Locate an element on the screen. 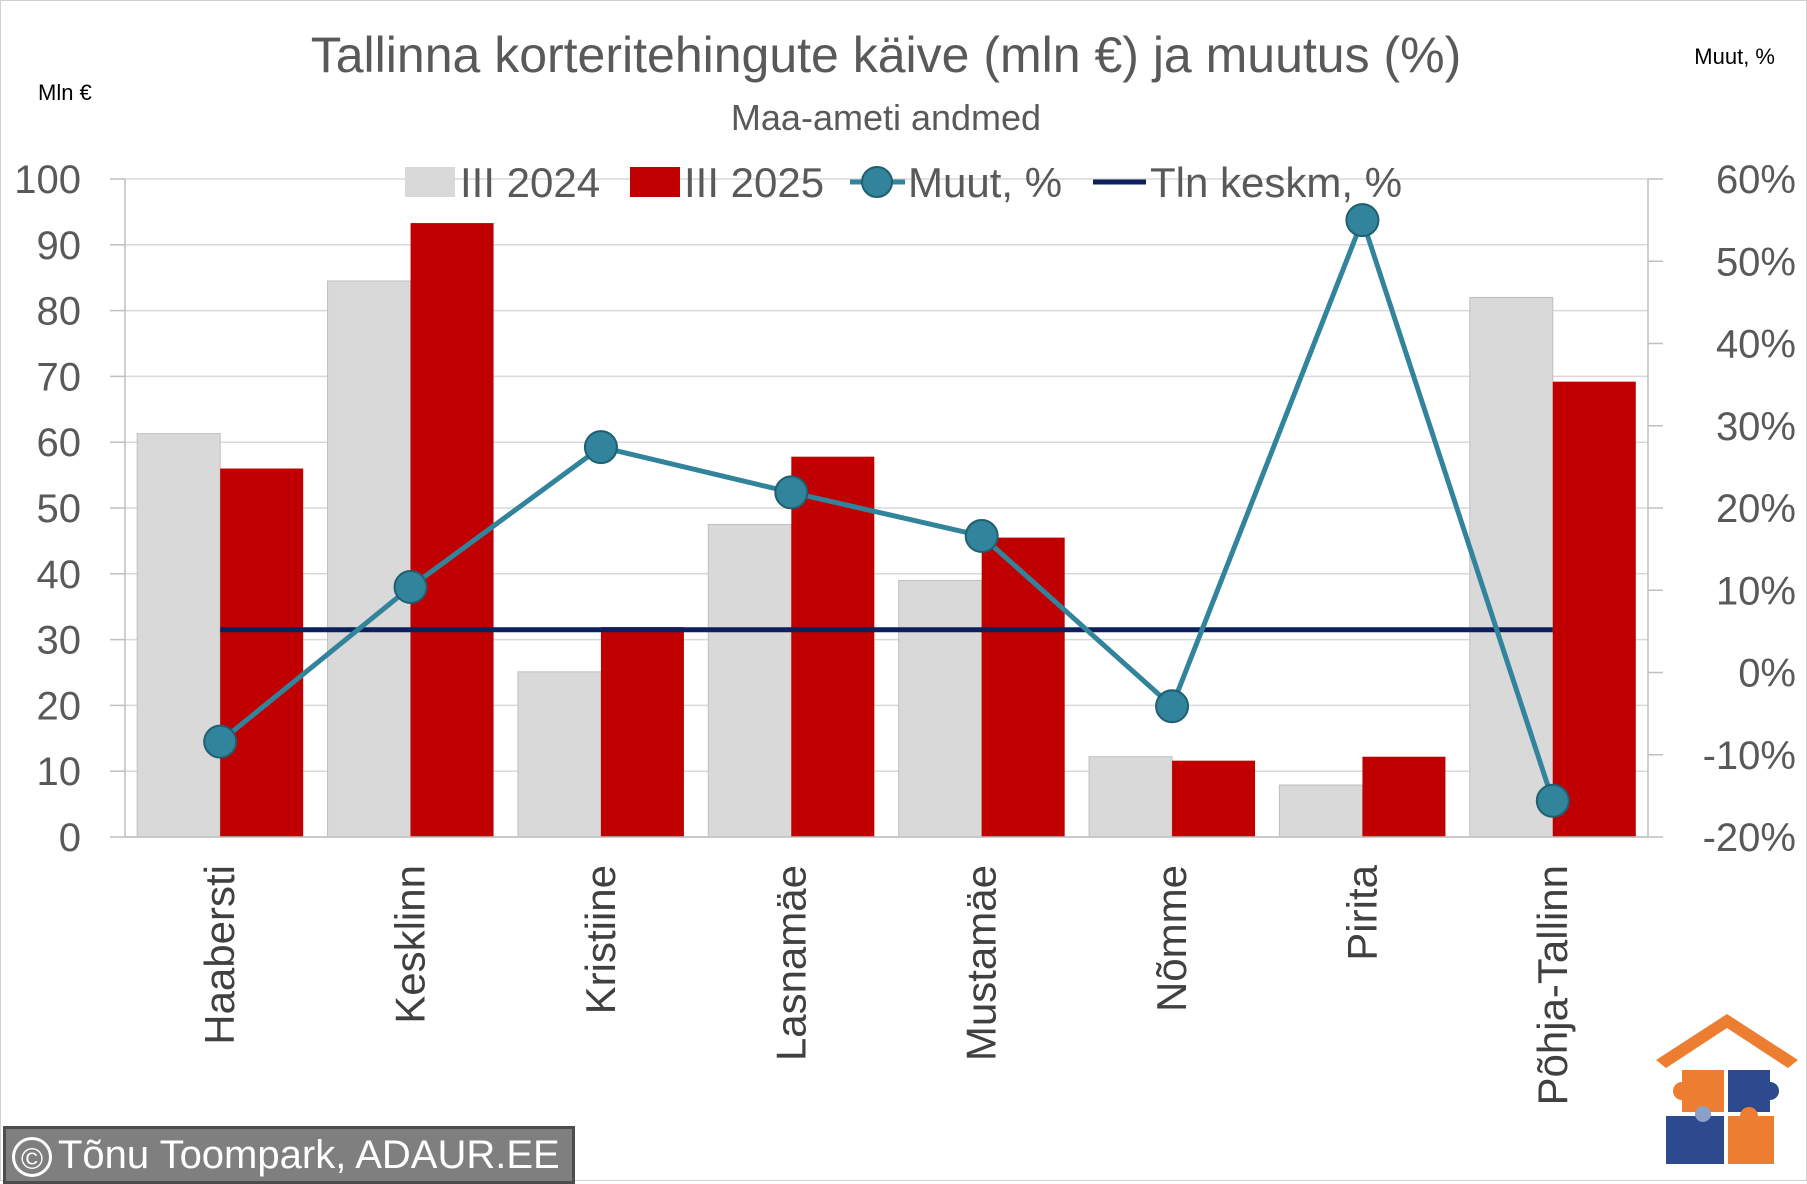 The image size is (1807, 1184). legend-swatch-iii-2025 is located at coordinates (655, 182).